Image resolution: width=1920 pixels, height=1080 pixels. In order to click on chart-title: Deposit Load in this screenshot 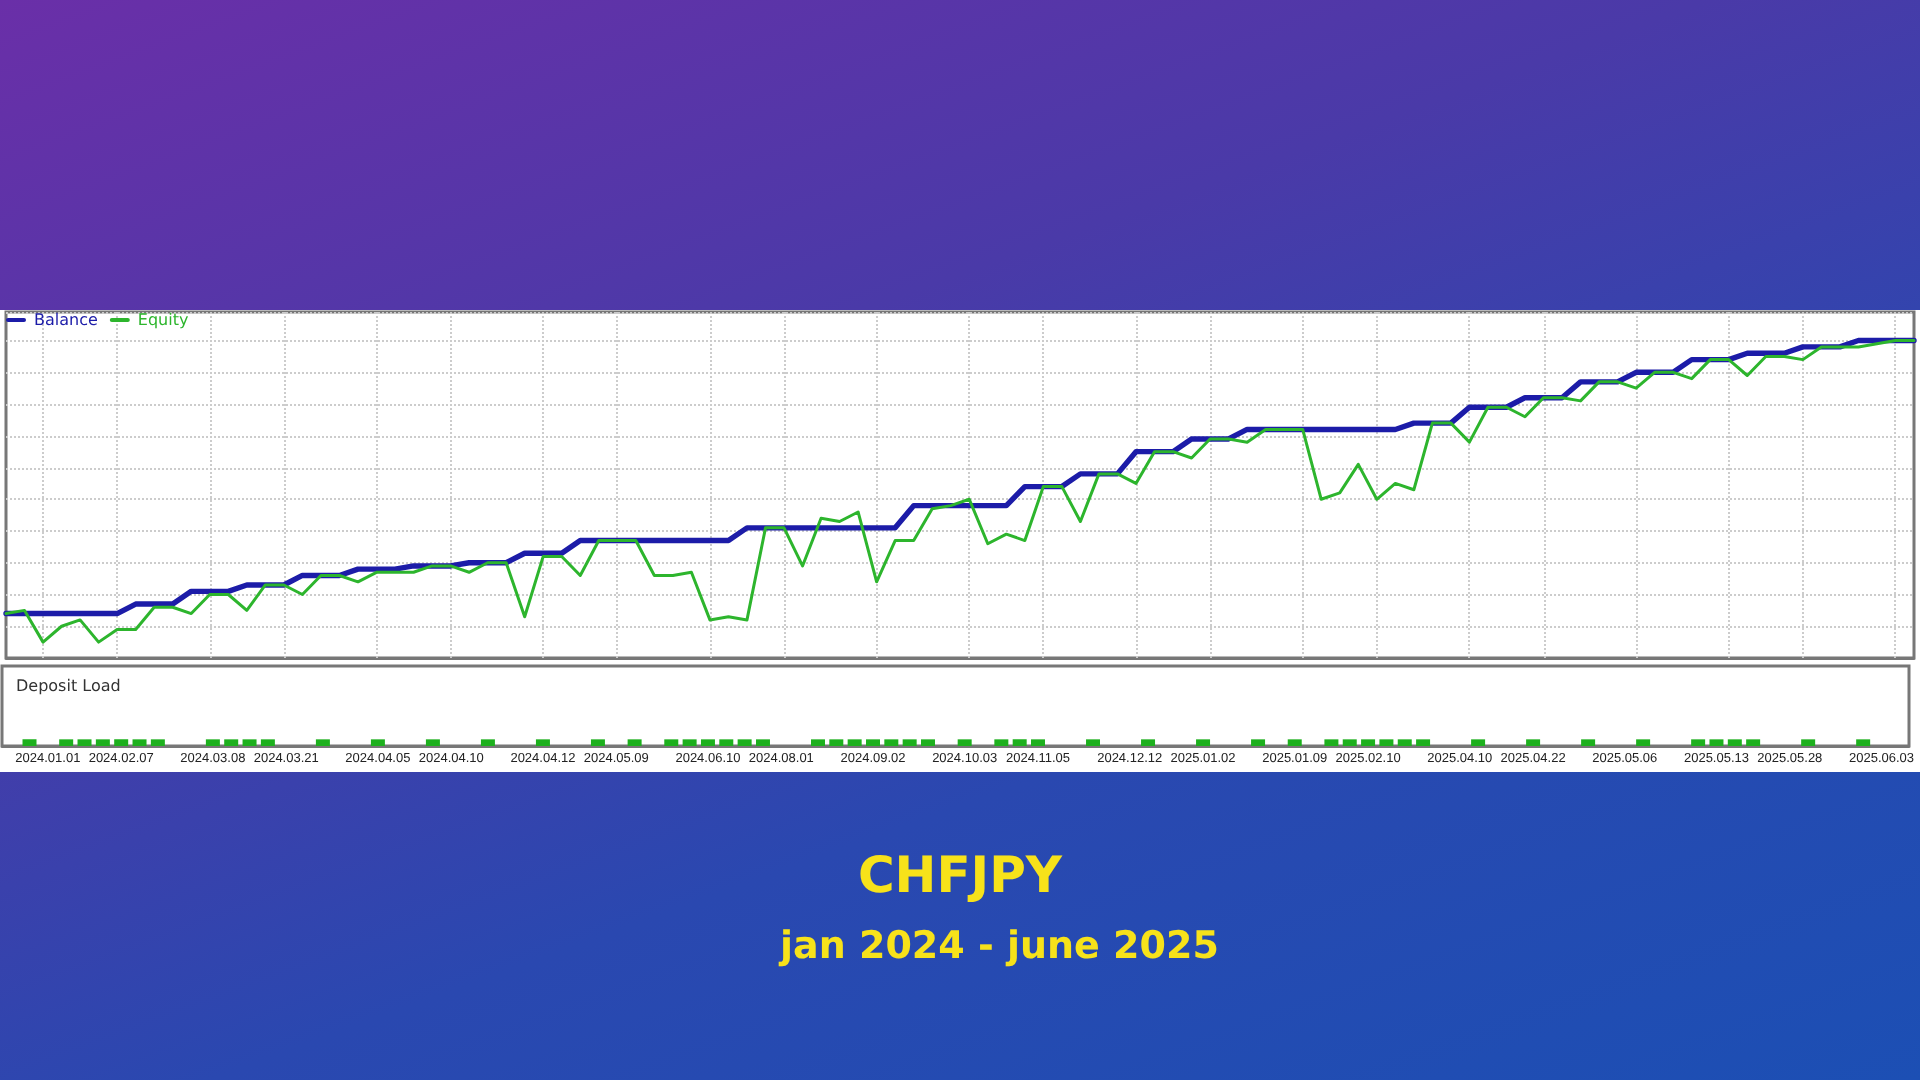, I will do `click(68, 686)`.